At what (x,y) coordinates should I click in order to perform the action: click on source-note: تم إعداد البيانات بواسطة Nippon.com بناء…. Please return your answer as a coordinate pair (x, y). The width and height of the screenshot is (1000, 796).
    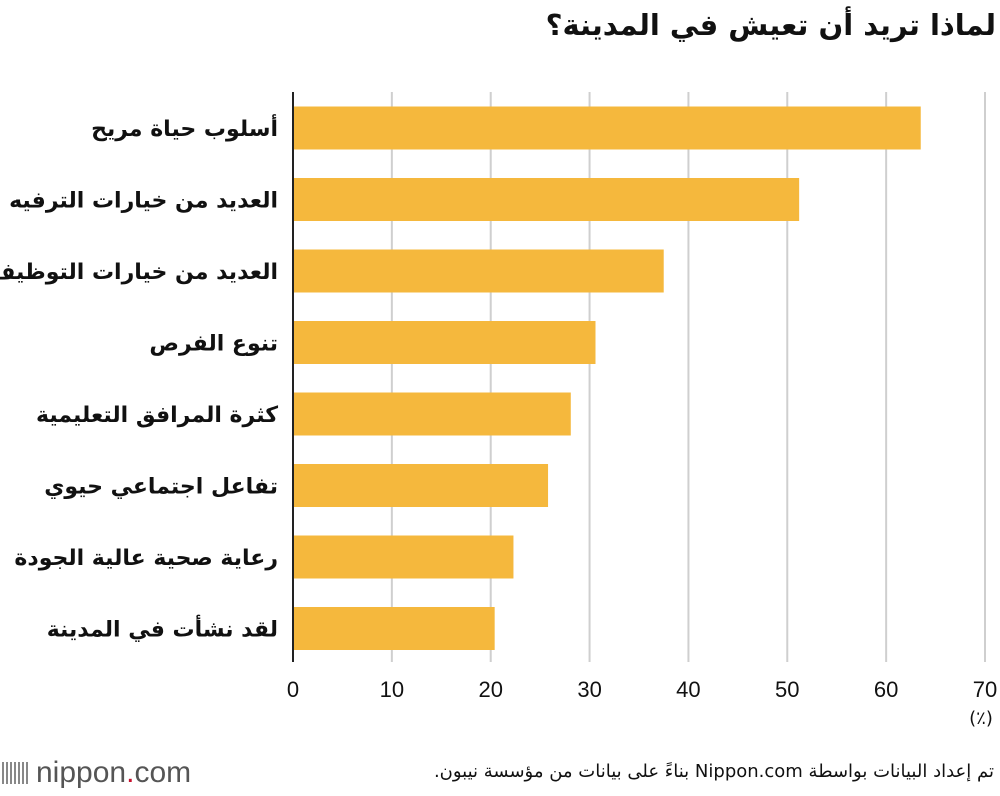
    Looking at the image, I should click on (713, 771).